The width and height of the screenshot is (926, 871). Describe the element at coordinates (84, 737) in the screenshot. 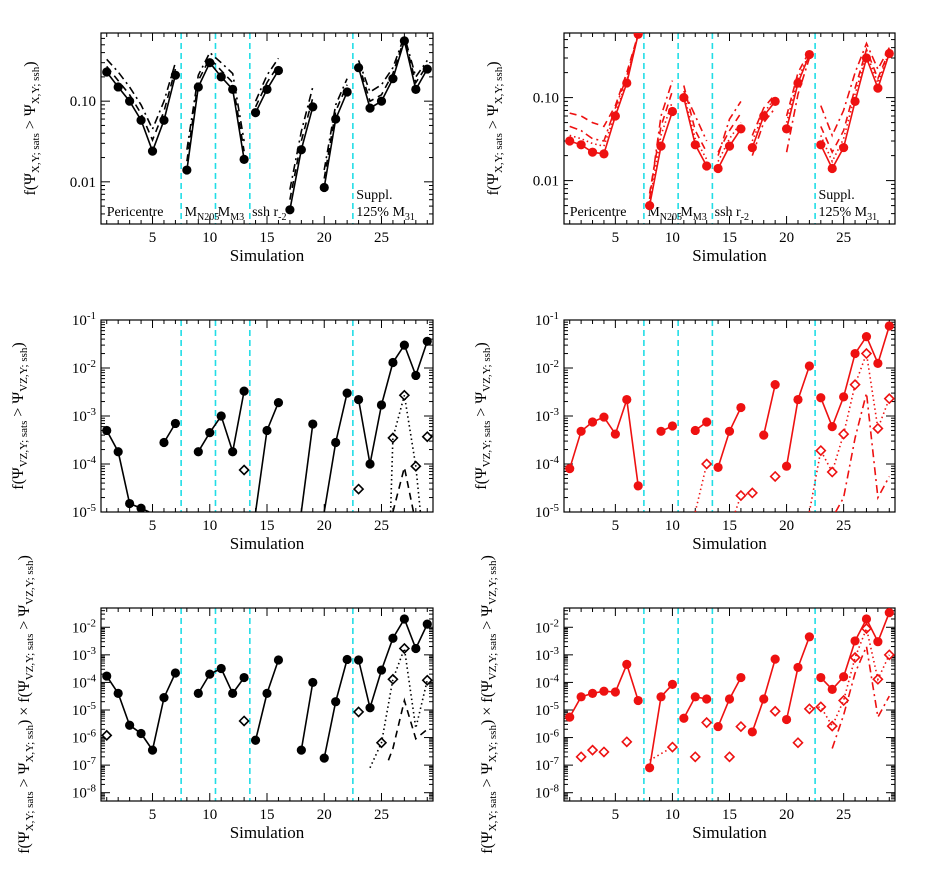

I see `y-tick-label: 10⁻⁶` at that location.